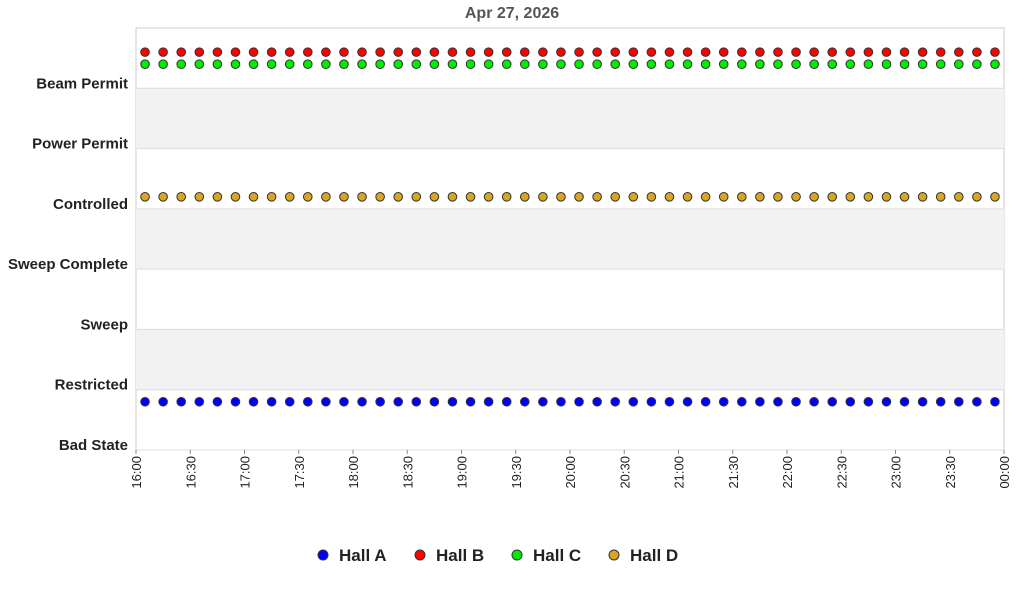 Image resolution: width=1024 pixels, height=600 pixels. I want to click on x-tick-label: 19:00, so click(462, 472).